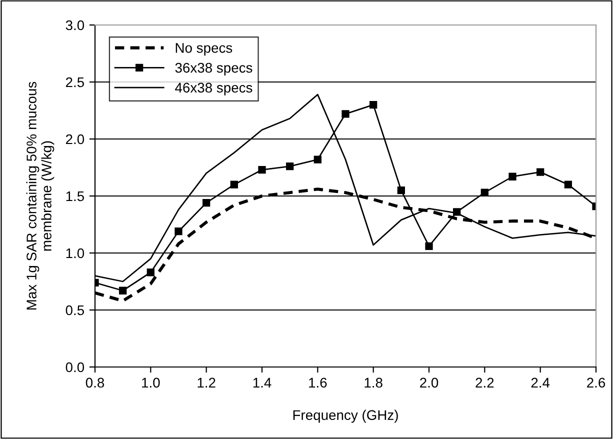  Describe the element at coordinates (207, 383) in the screenshot. I see `x-tick-label: 1.2` at that location.